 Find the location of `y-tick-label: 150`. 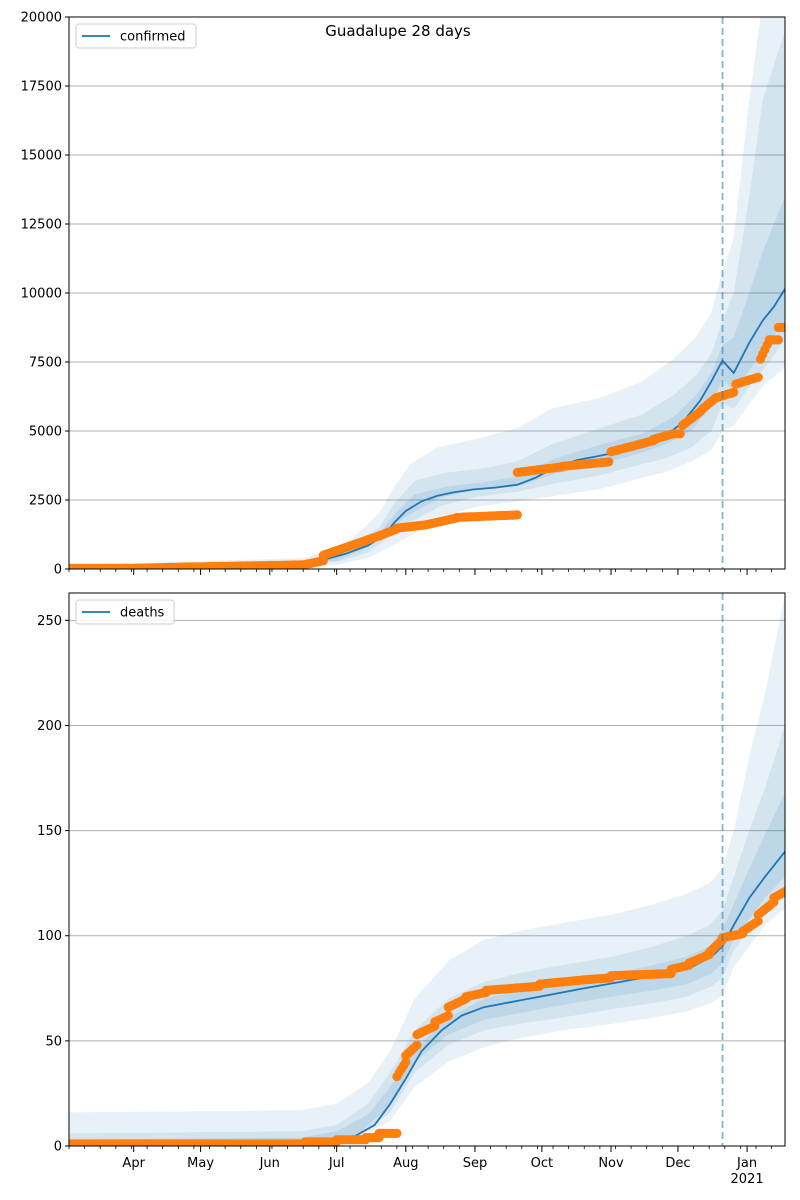

y-tick-label: 150 is located at coordinates (49, 831).